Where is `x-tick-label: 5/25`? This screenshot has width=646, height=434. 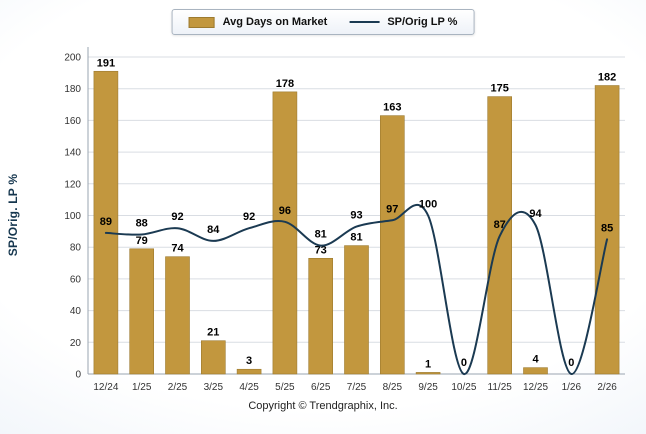
x-tick-label: 5/25 is located at coordinates (285, 387).